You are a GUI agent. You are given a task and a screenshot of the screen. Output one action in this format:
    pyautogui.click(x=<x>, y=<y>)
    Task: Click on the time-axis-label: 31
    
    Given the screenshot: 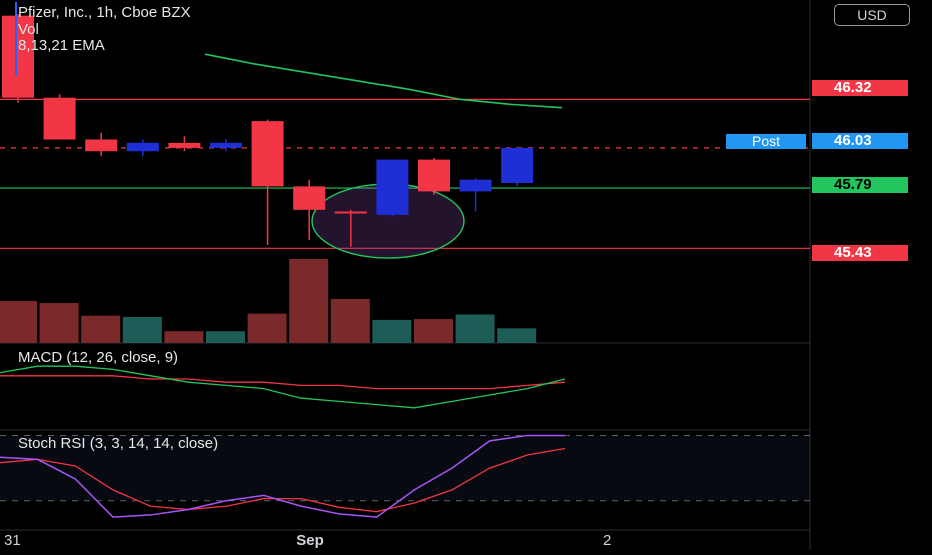 What is the action you would take?
    pyautogui.click(x=12, y=540)
    